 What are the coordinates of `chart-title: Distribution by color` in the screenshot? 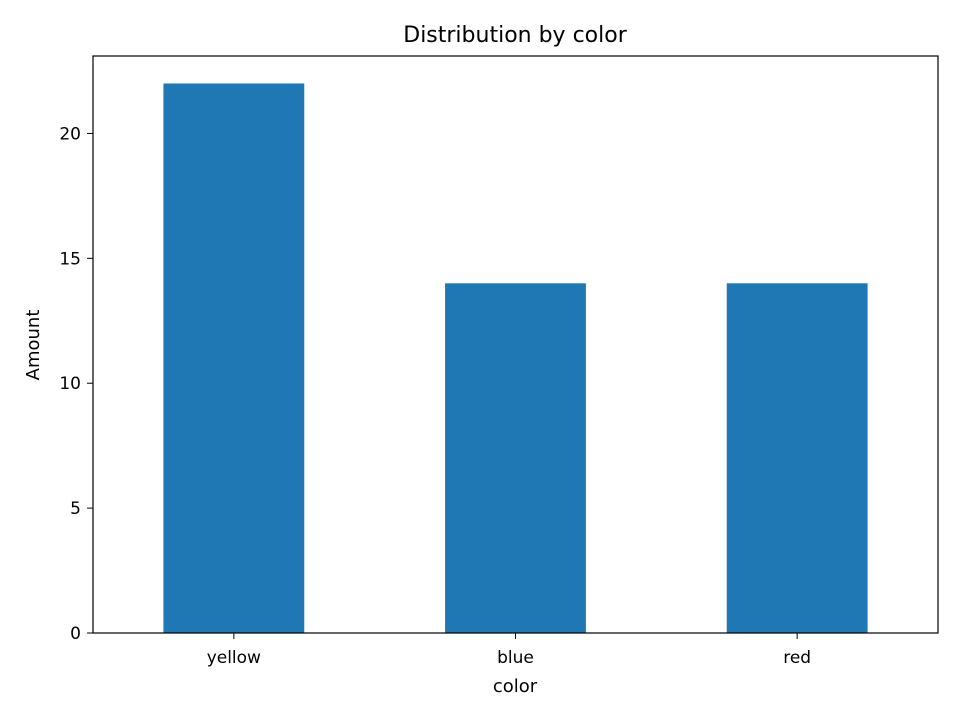 It's located at (515, 35).